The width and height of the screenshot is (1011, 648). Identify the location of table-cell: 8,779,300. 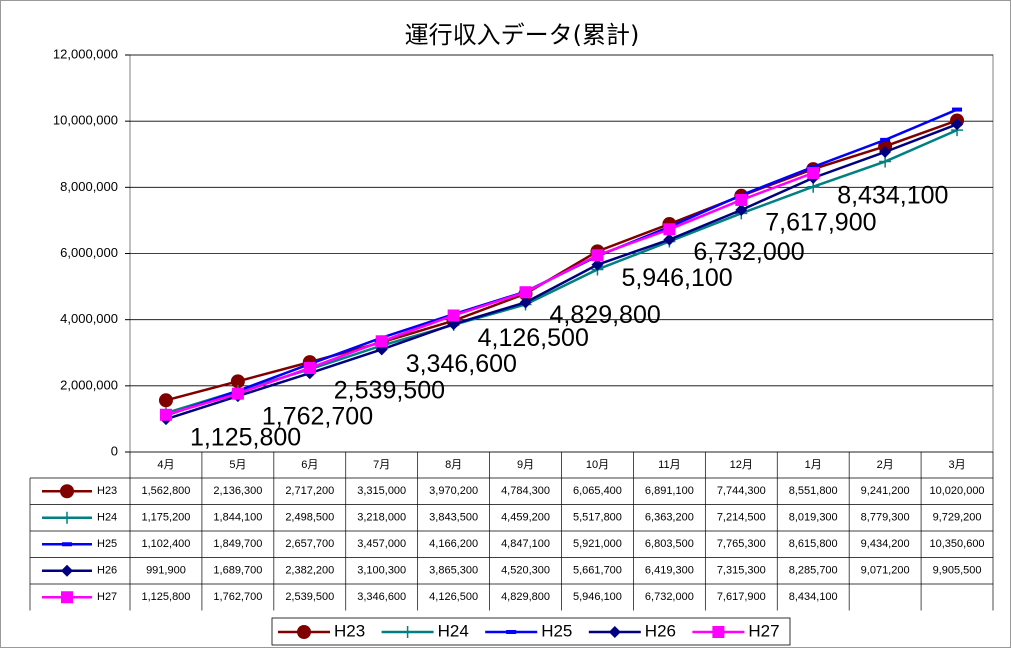
(885, 518).